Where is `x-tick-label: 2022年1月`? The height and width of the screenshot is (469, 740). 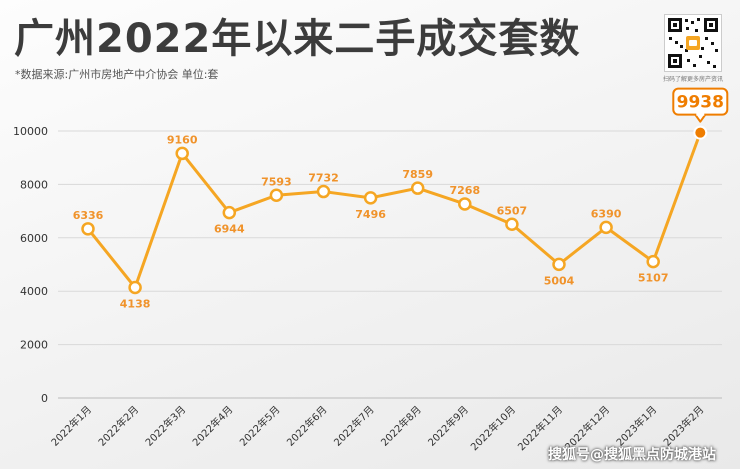
x-tick-label: 2022年1月 is located at coordinates (71, 426).